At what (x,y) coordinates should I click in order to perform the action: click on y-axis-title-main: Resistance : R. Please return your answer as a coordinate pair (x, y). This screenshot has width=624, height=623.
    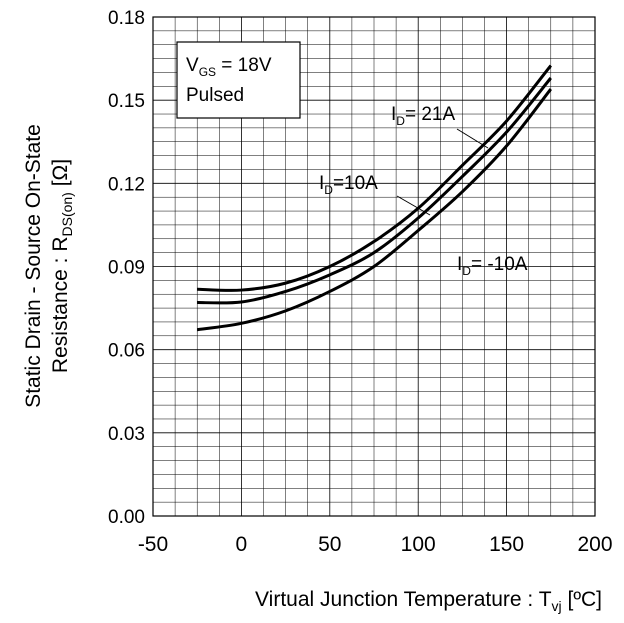
    Looking at the image, I should click on (60, 305).